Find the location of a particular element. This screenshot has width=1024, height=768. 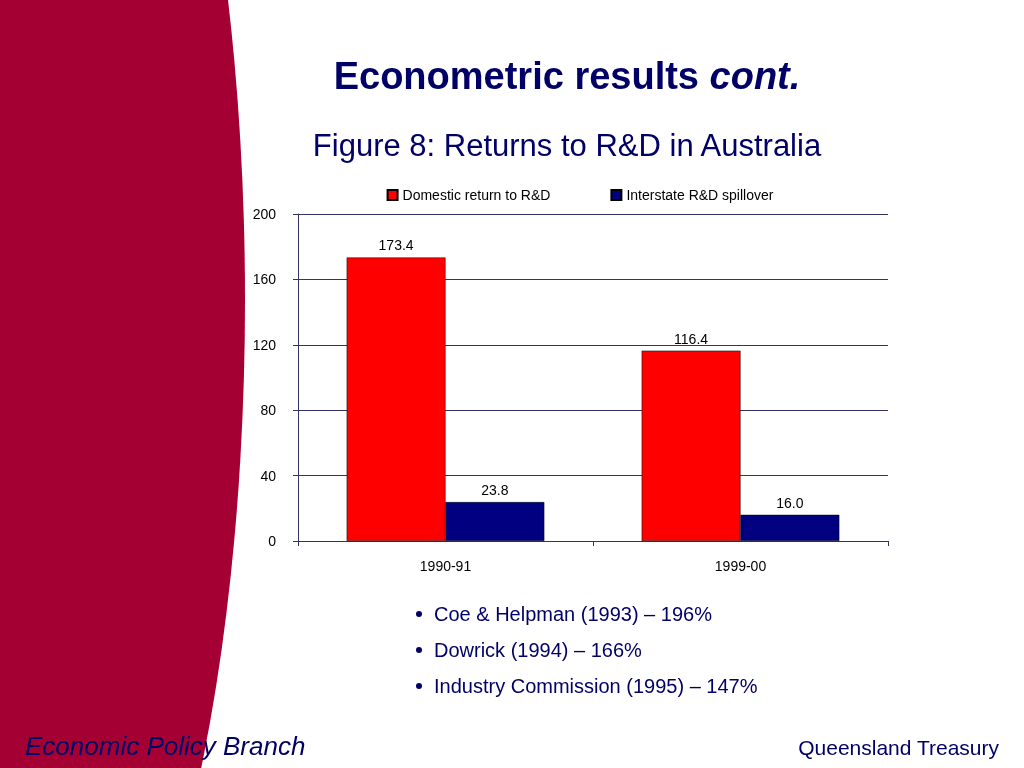

chart-title: Econometric results cont. is located at coordinates (567, 76).